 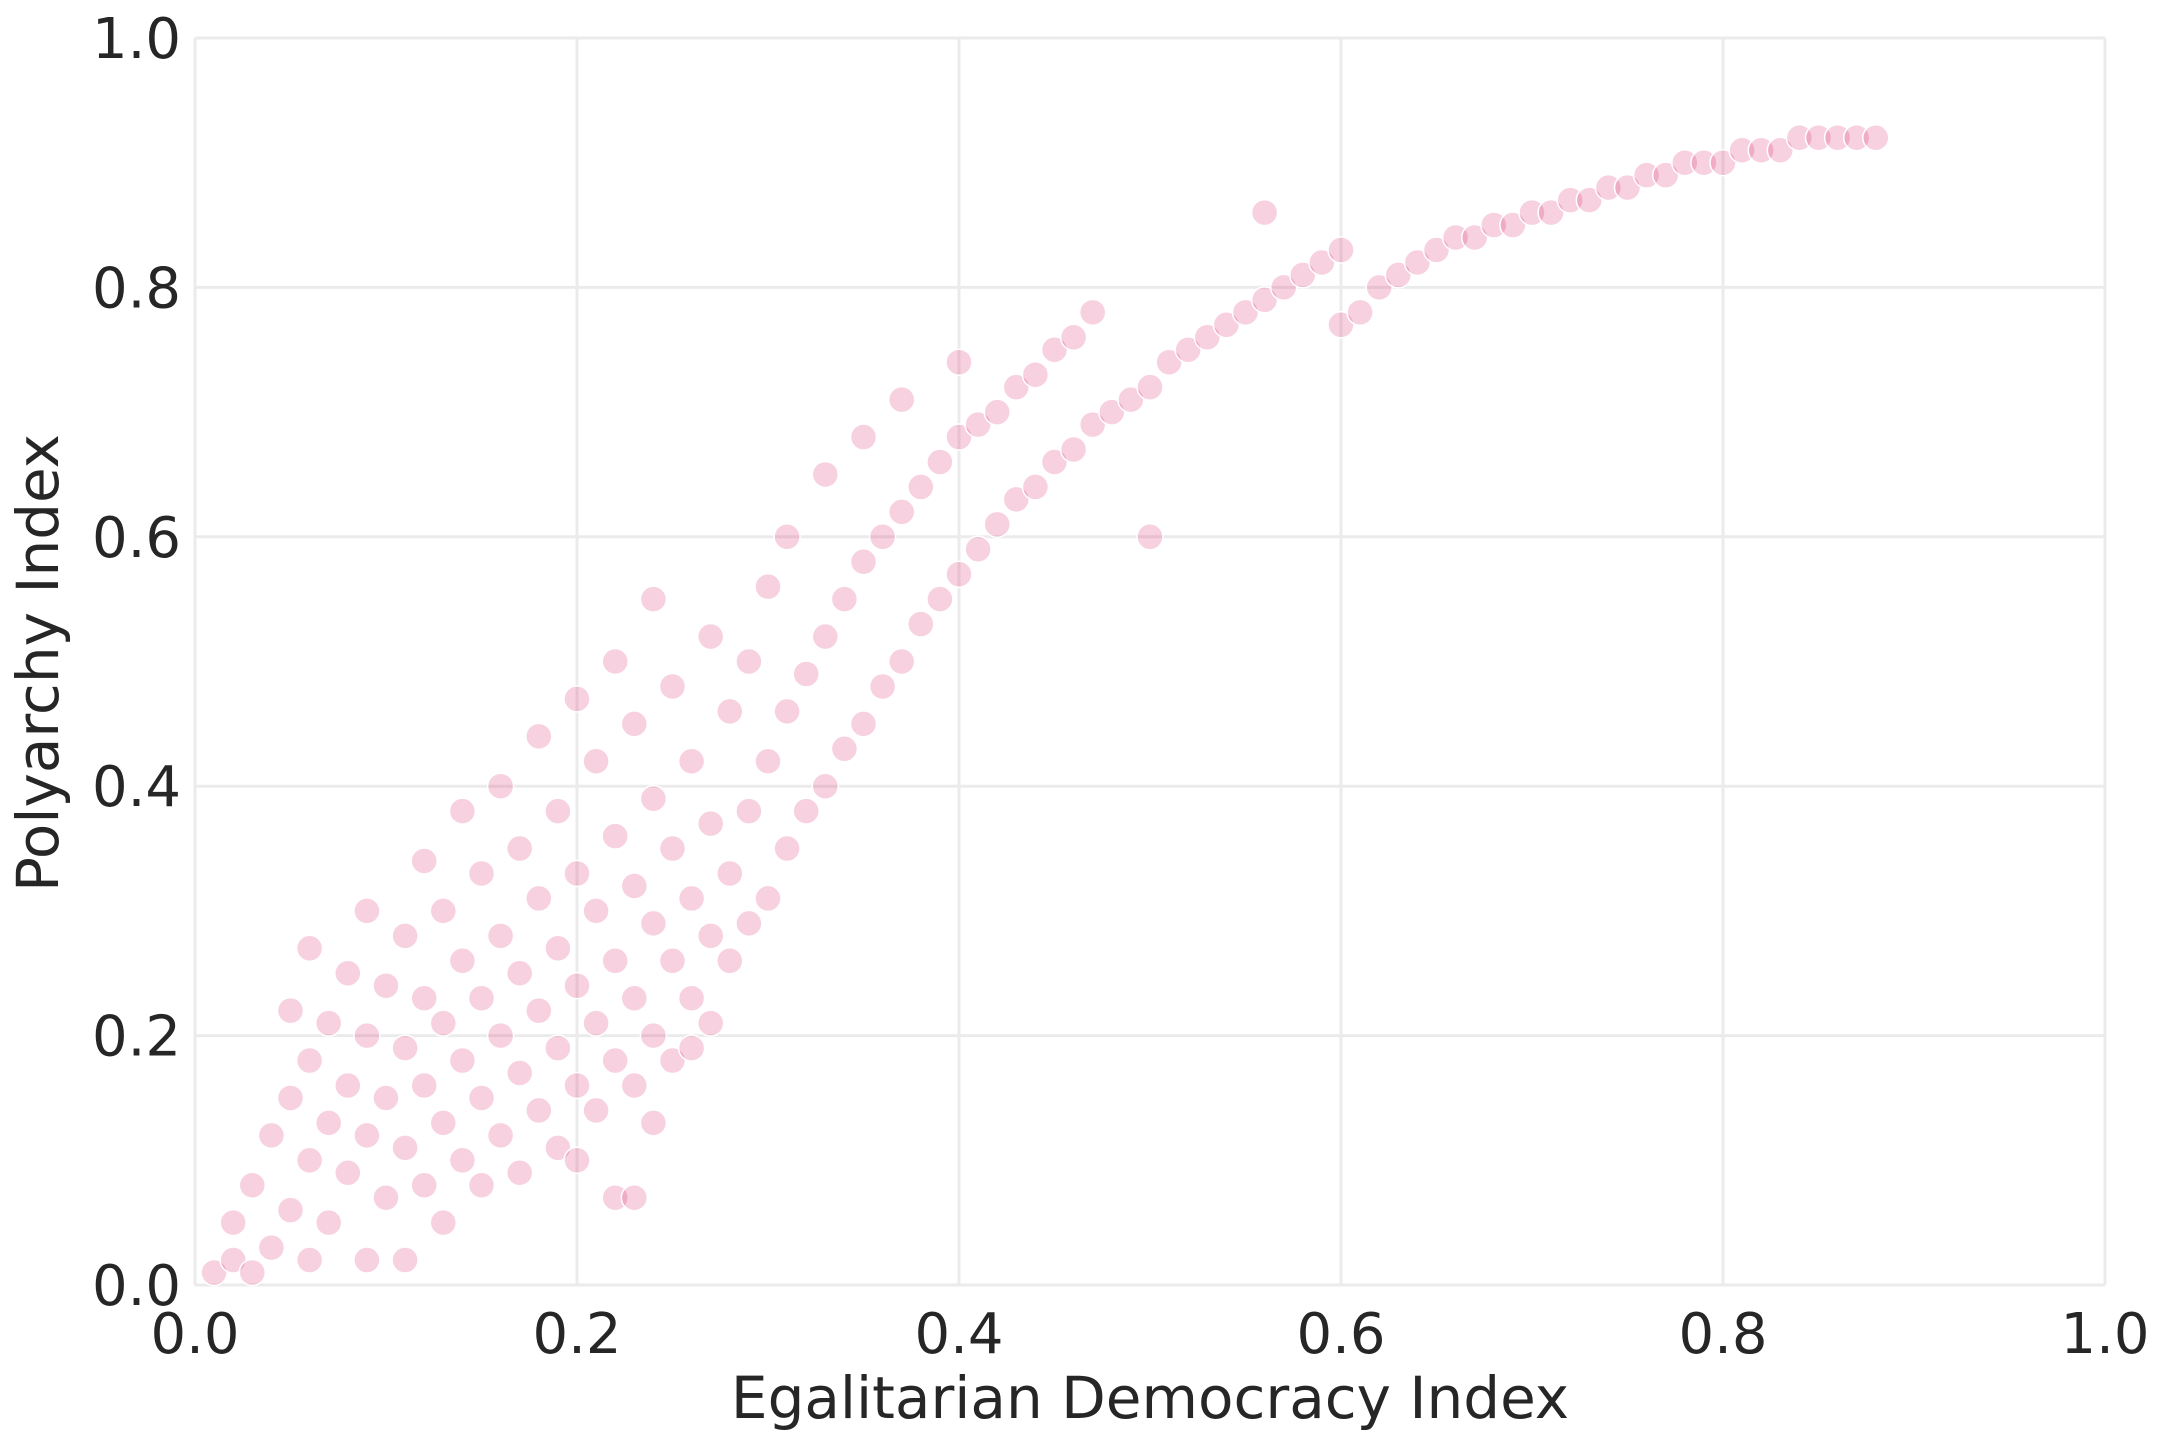 I want to click on y-tick-label: 0.8, so click(x=136, y=288).